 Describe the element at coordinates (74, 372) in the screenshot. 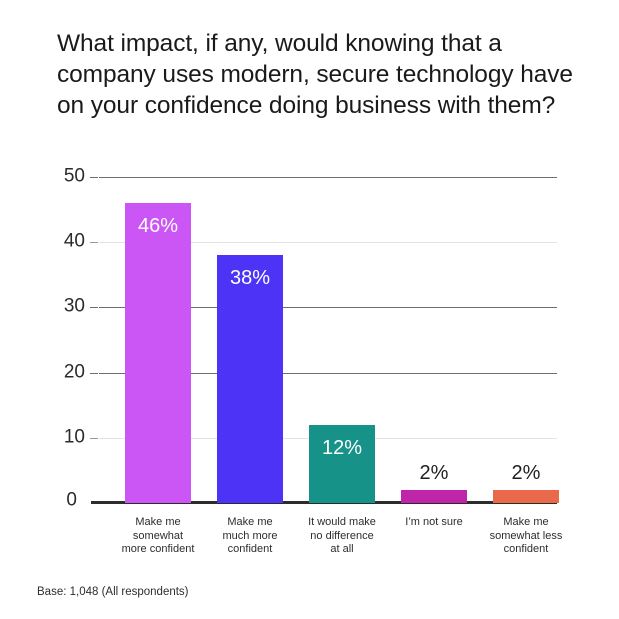

I see `y-axis-tick-label: 20` at that location.